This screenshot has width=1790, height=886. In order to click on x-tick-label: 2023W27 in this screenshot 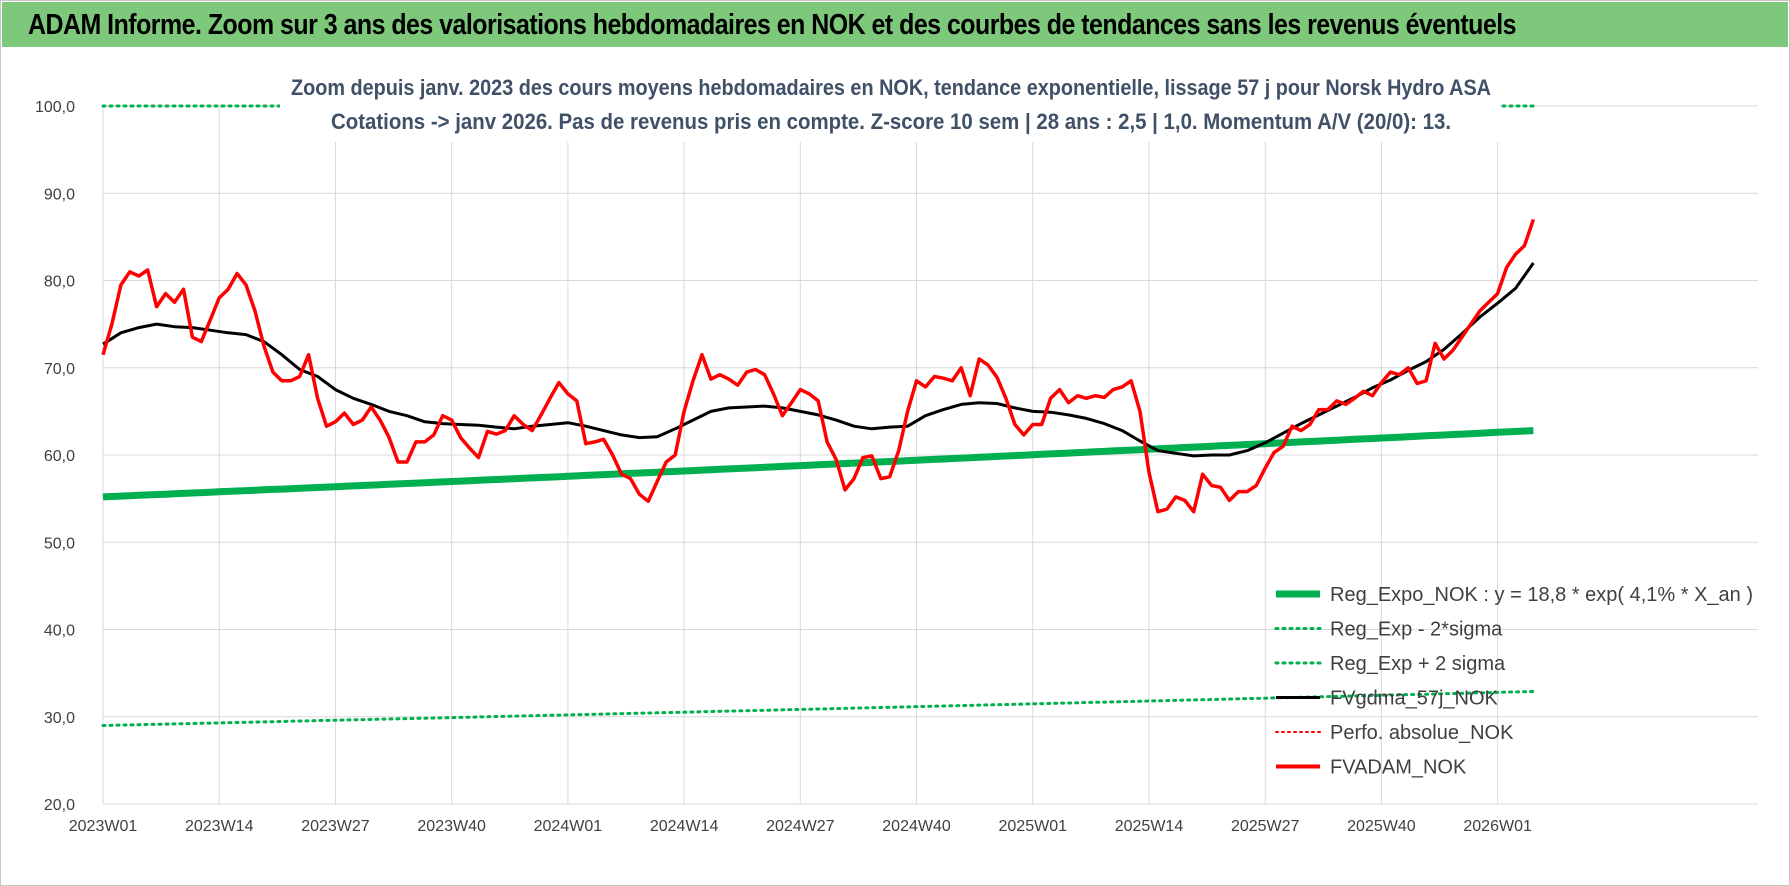, I will do `click(335, 826)`.